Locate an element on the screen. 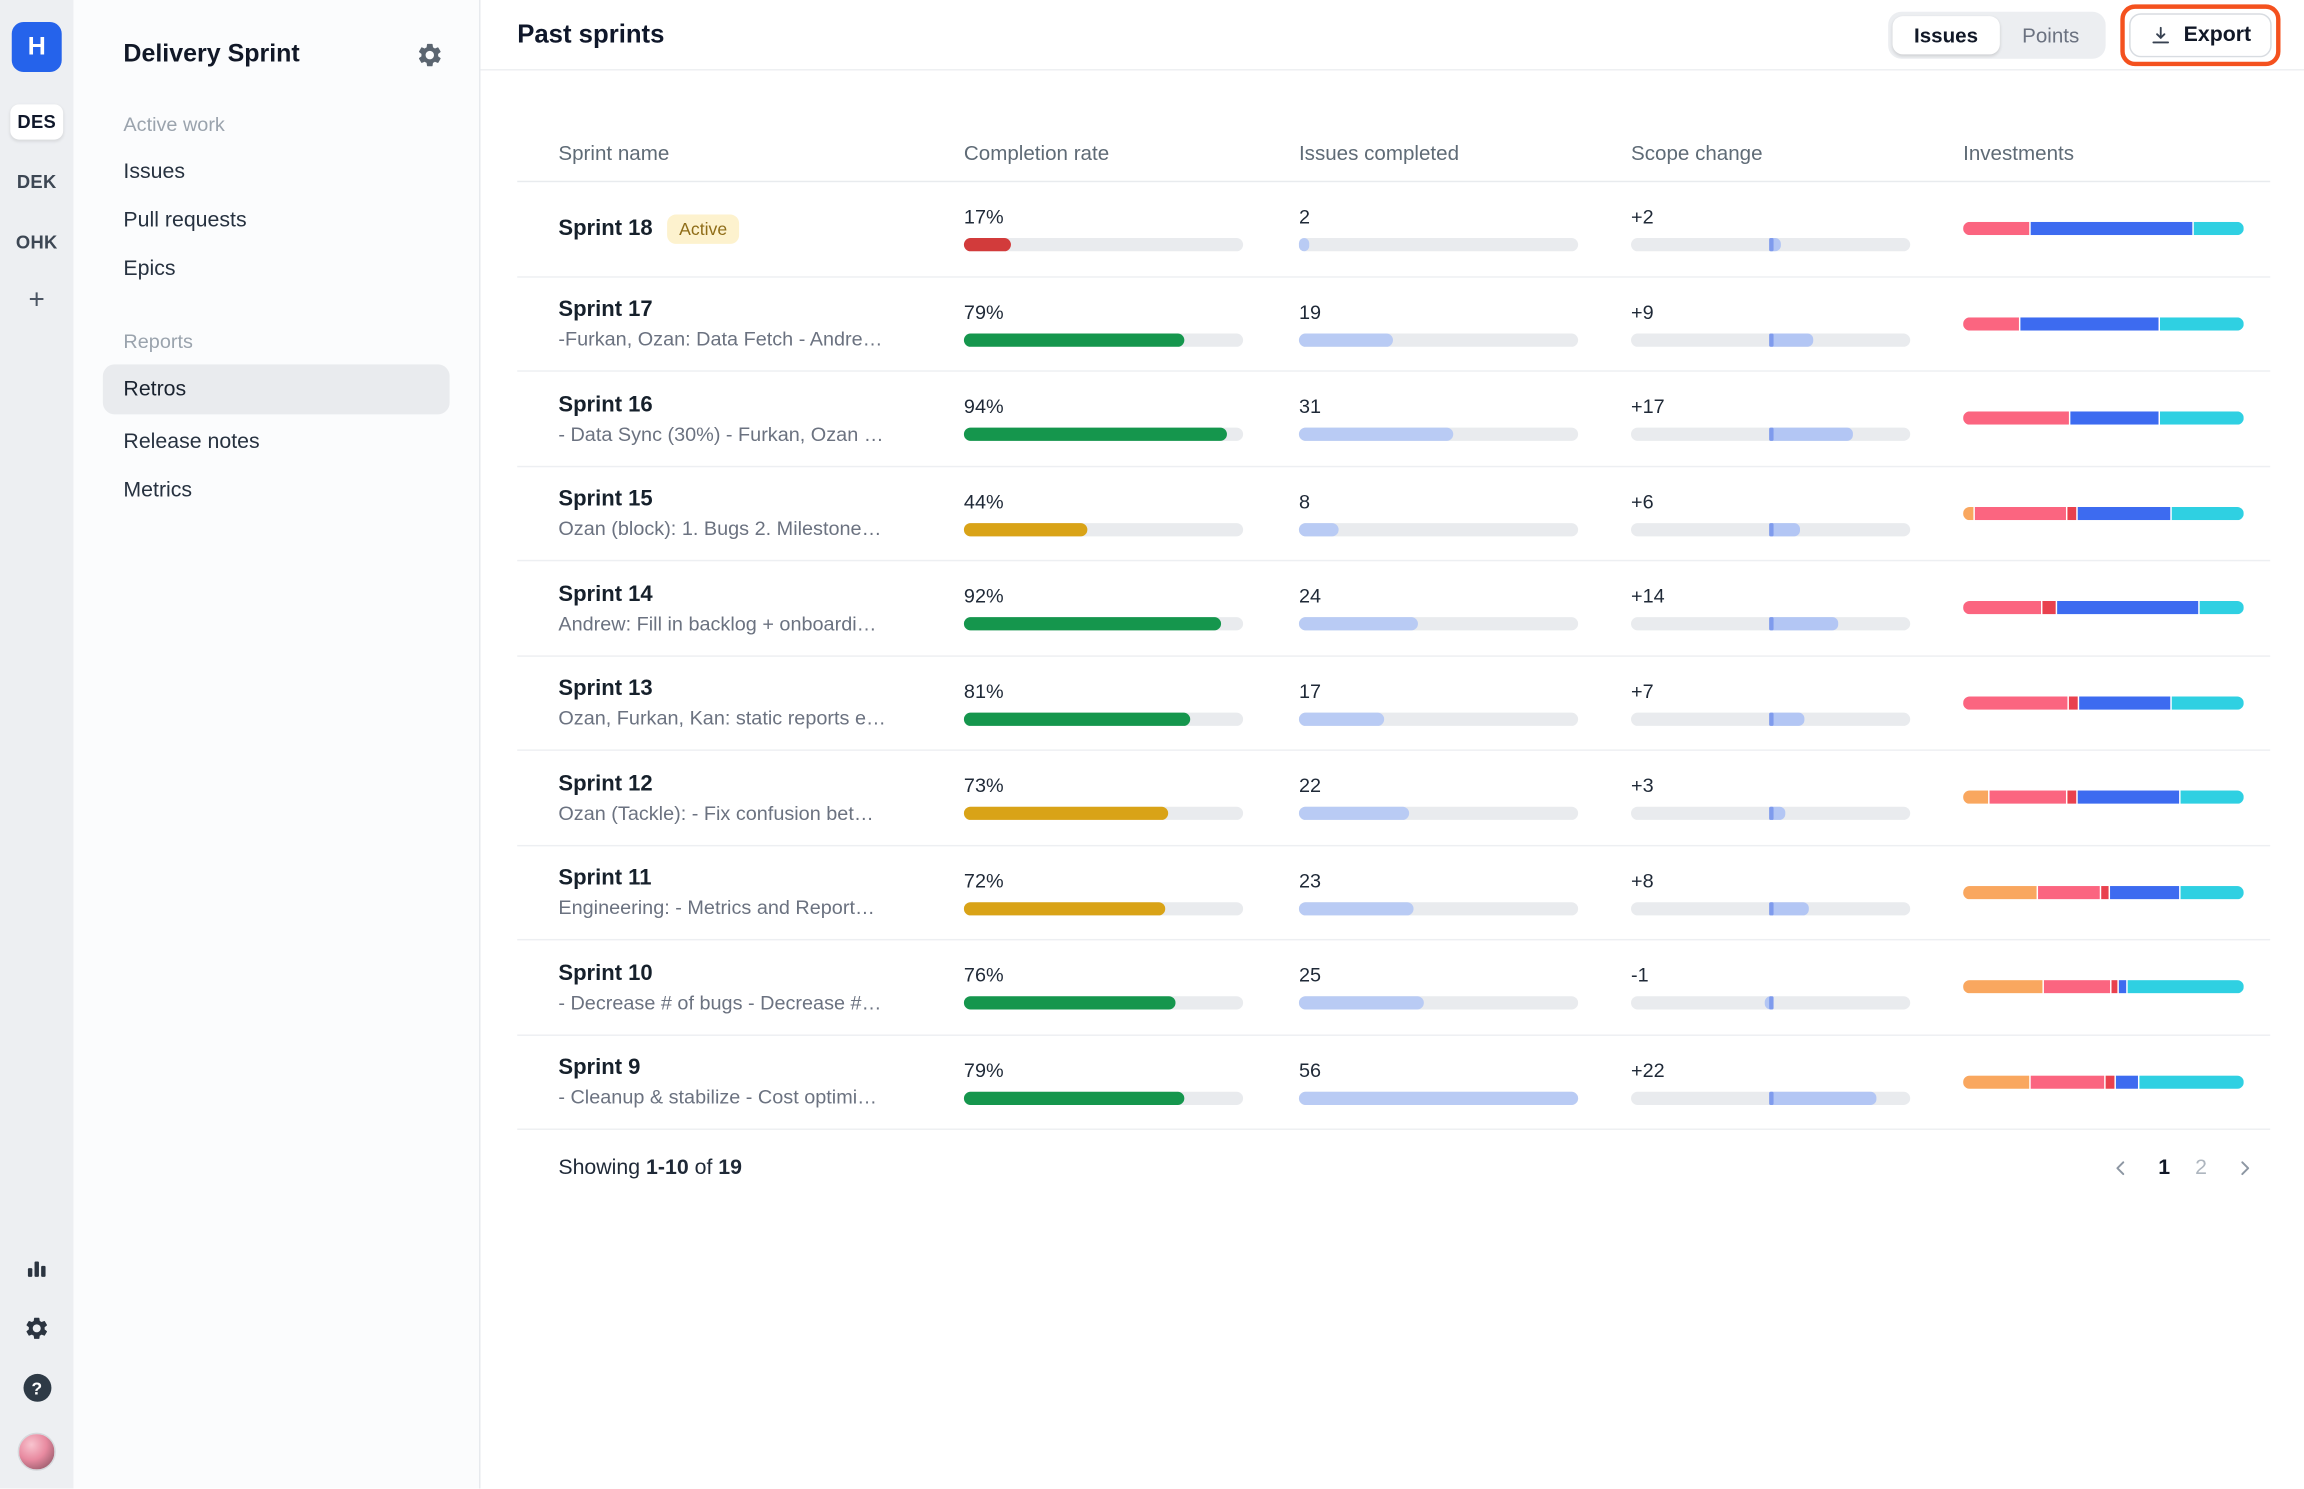 This screenshot has width=2304, height=1489. workspace-list: DES DEK OHK is located at coordinates (37, 182).